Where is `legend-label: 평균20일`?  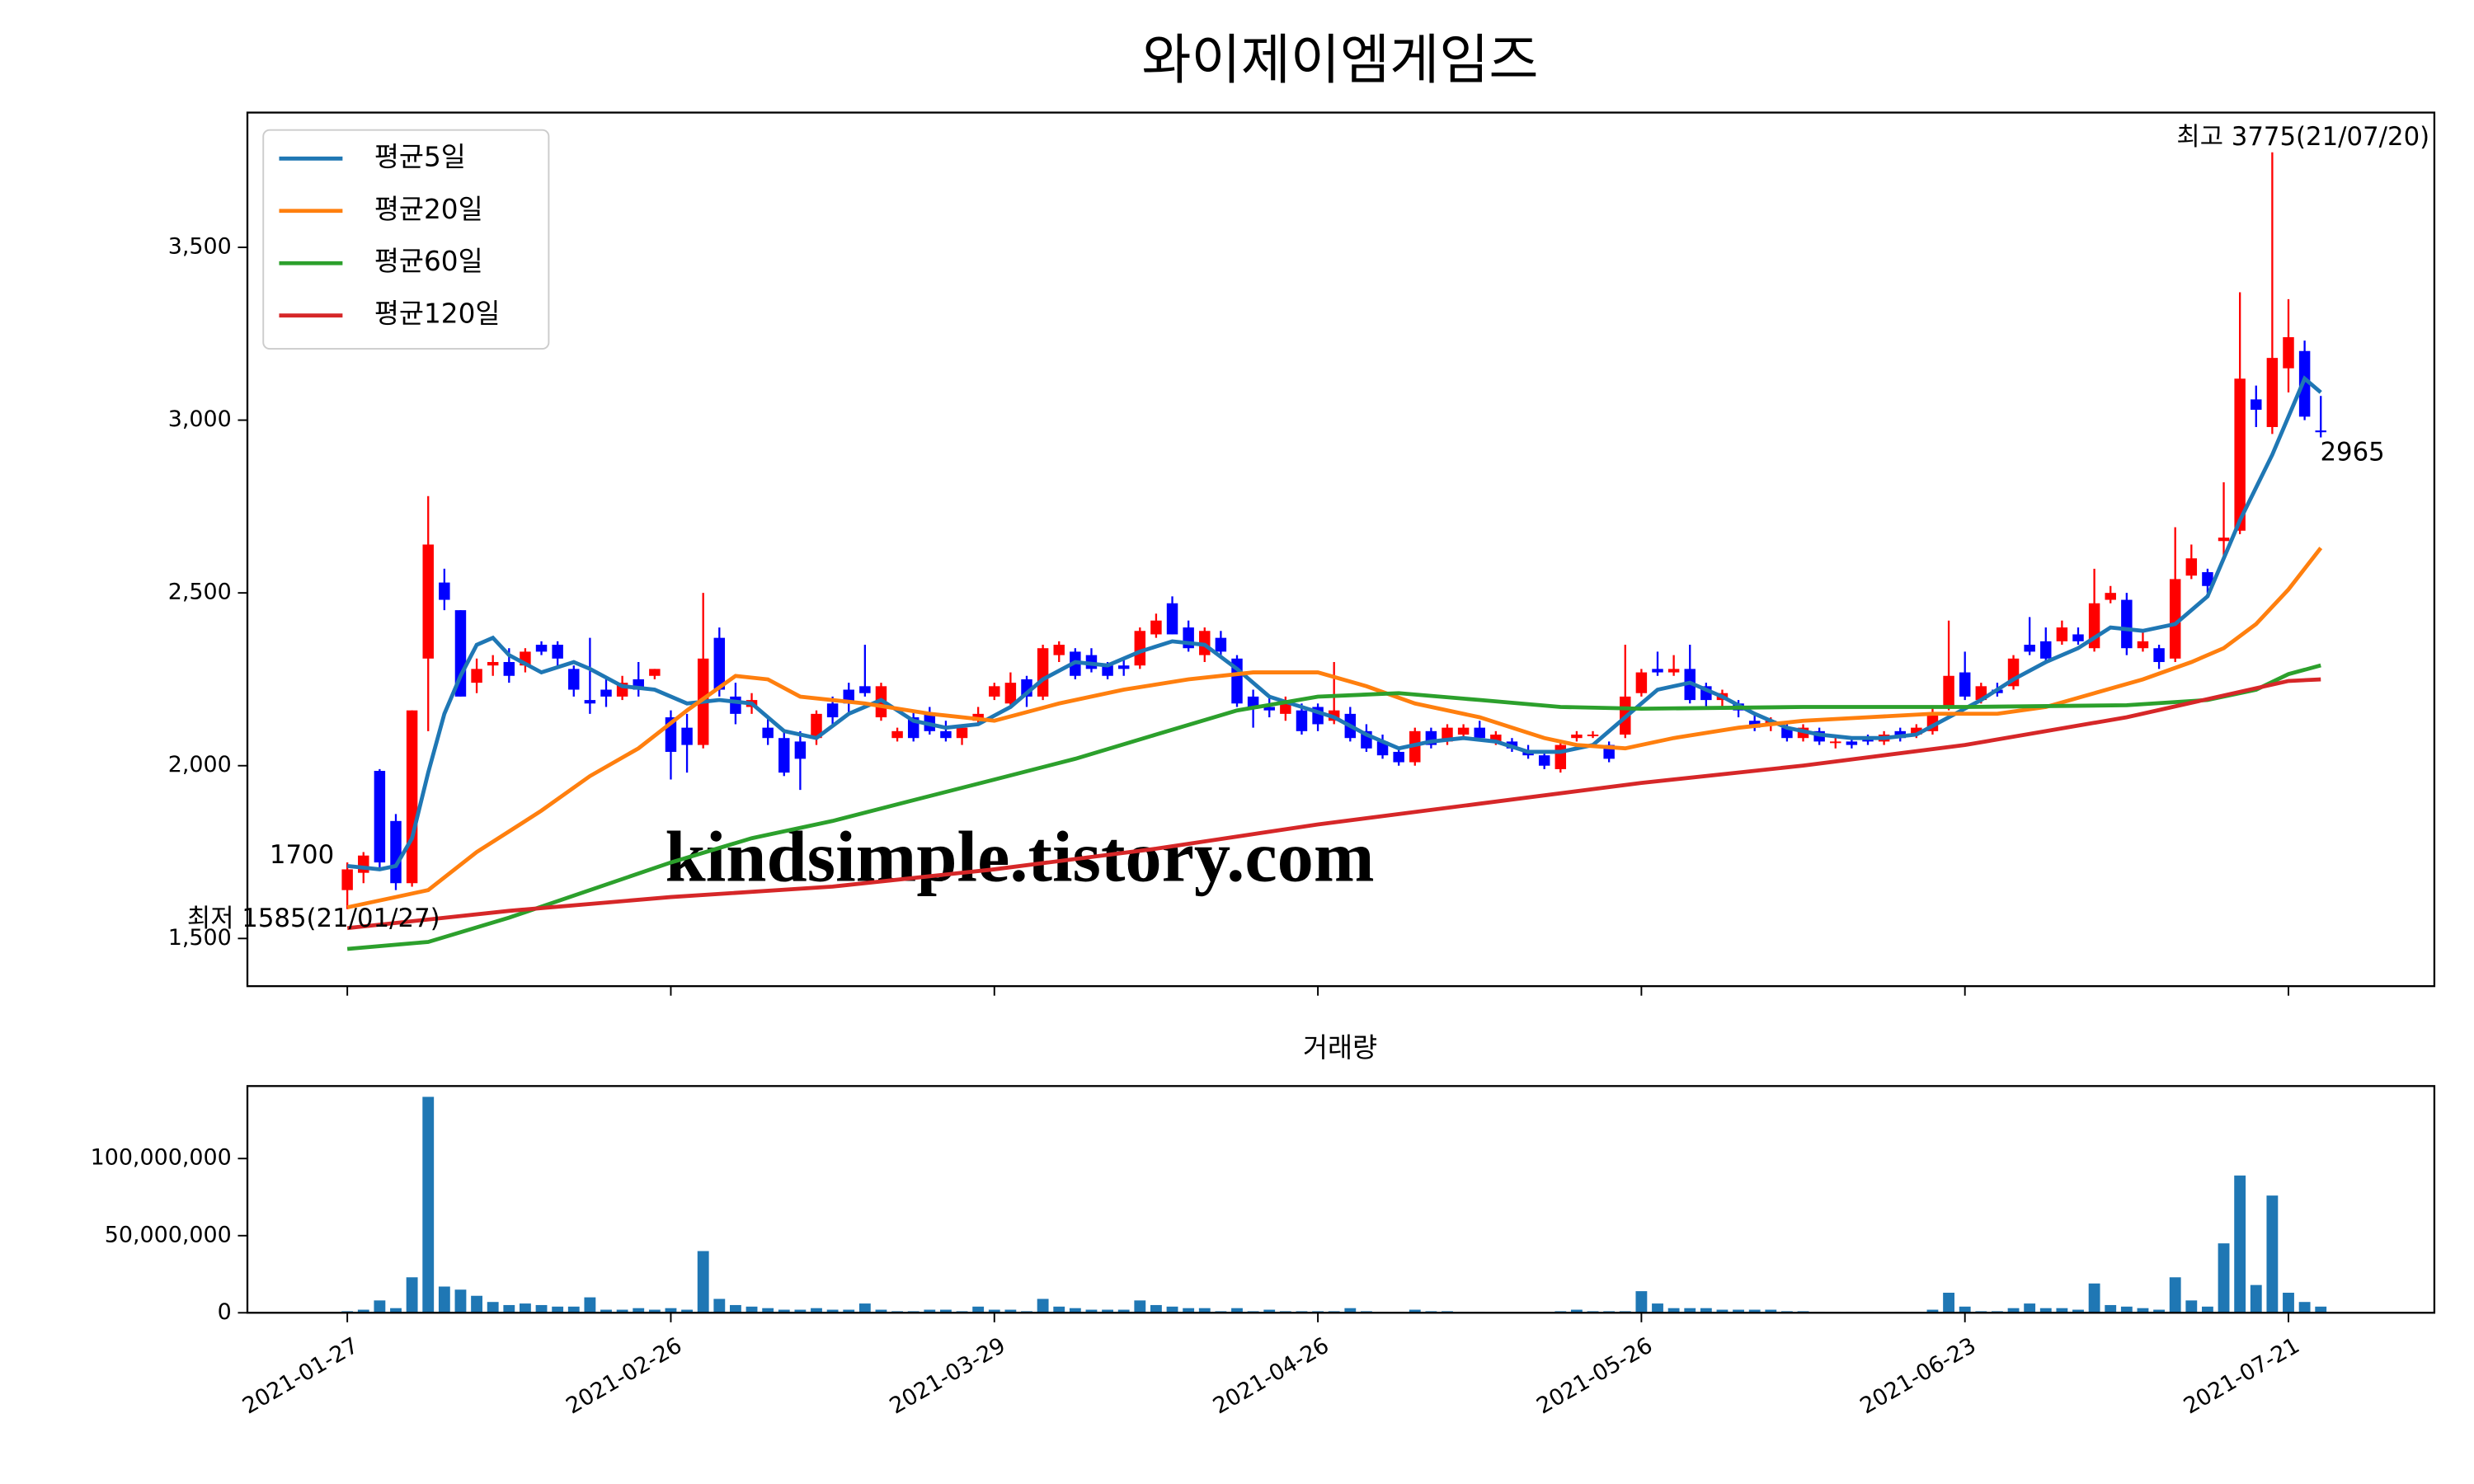 legend-label: 평균20일 is located at coordinates (428, 209).